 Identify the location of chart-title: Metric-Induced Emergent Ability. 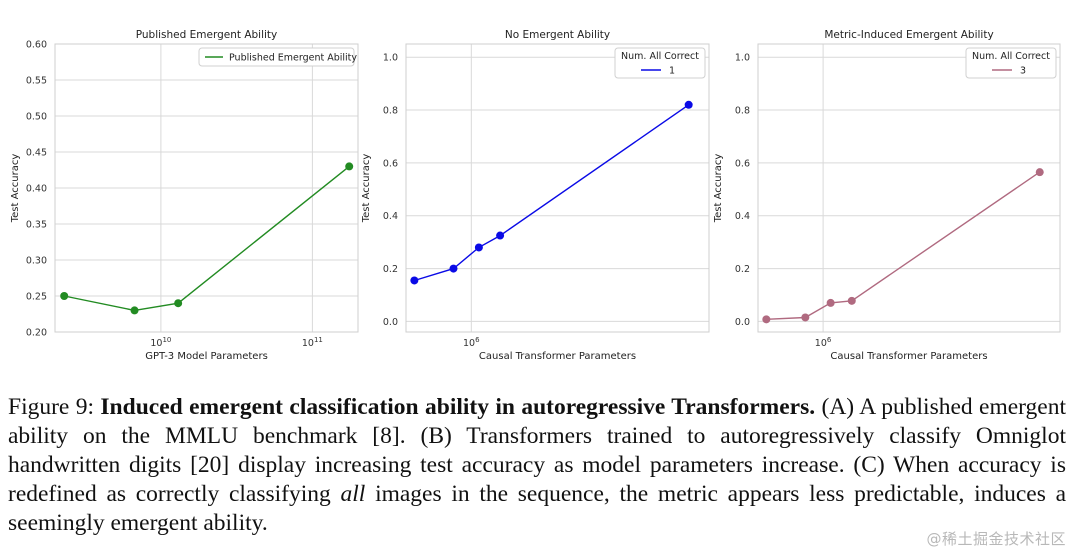
(908, 35).